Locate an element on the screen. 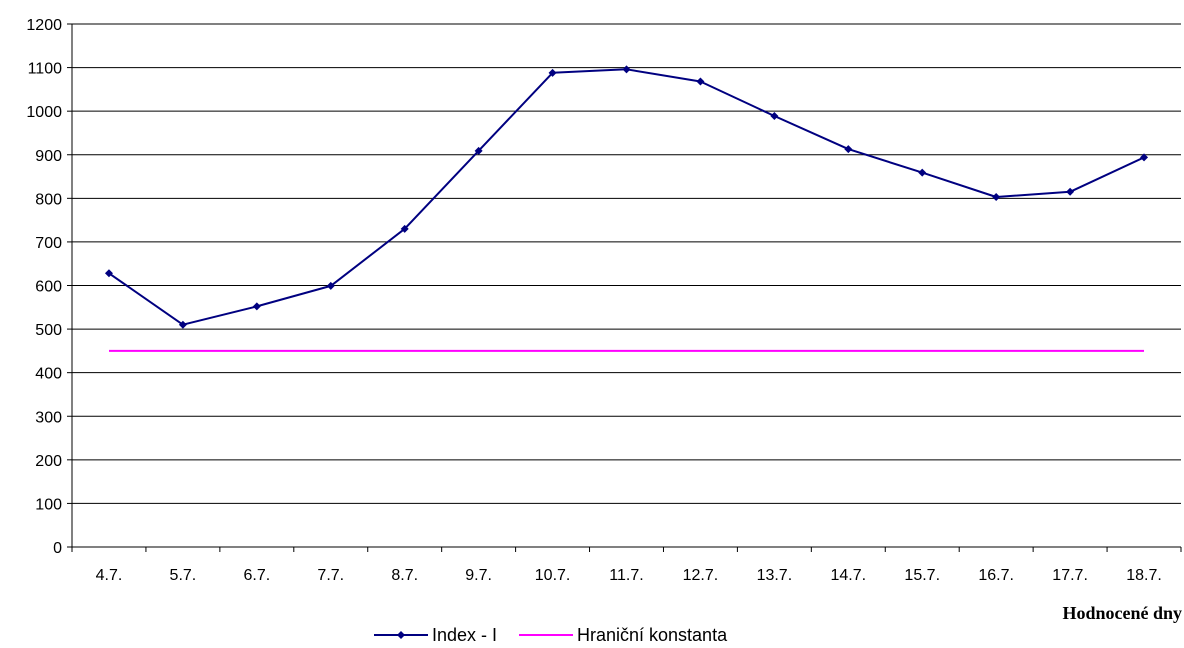  x-tick-label: 6.7. is located at coordinates (256, 575).